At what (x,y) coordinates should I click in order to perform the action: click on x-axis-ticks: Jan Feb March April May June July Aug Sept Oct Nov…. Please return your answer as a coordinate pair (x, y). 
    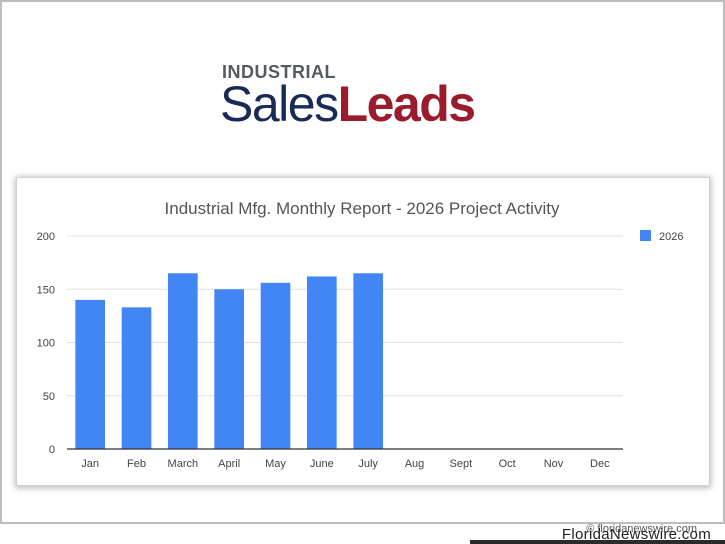
    Looking at the image, I should click on (345, 464).